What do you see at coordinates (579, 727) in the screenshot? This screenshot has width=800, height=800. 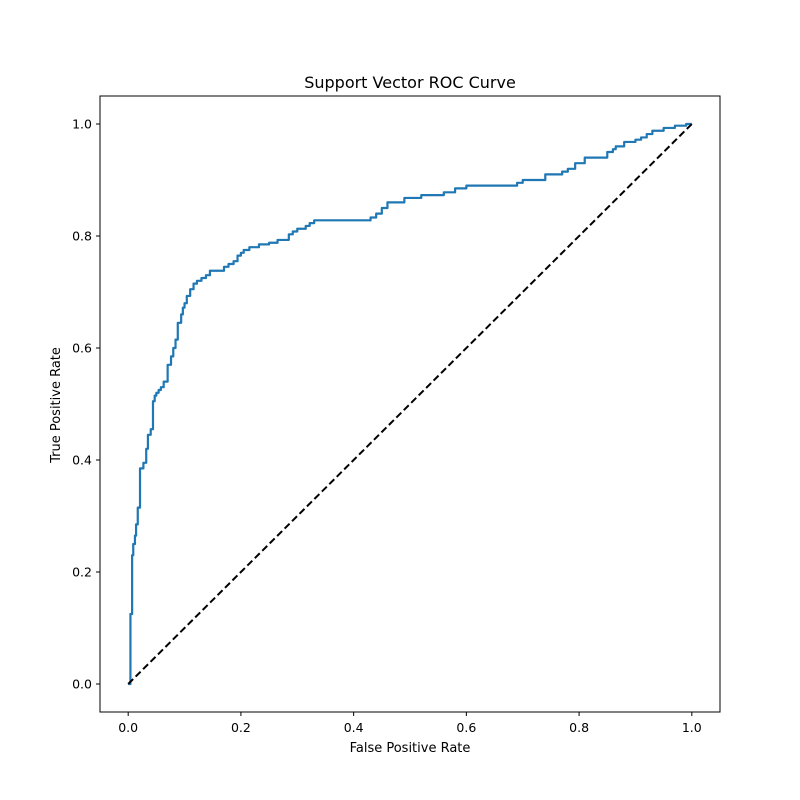 I see `x-tick-label: 0.8` at bounding box center [579, 727].